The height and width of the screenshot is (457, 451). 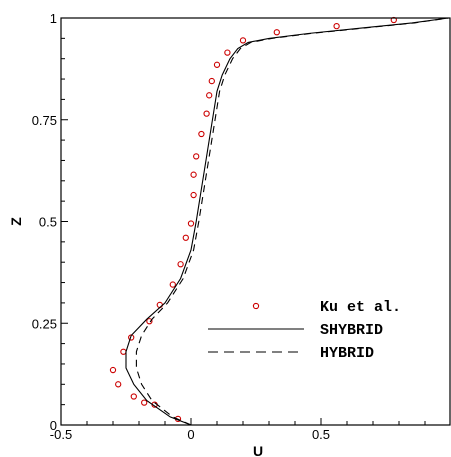 I want to click on legend-label-hybrid: HYBRID, so click(x=347, y=353).